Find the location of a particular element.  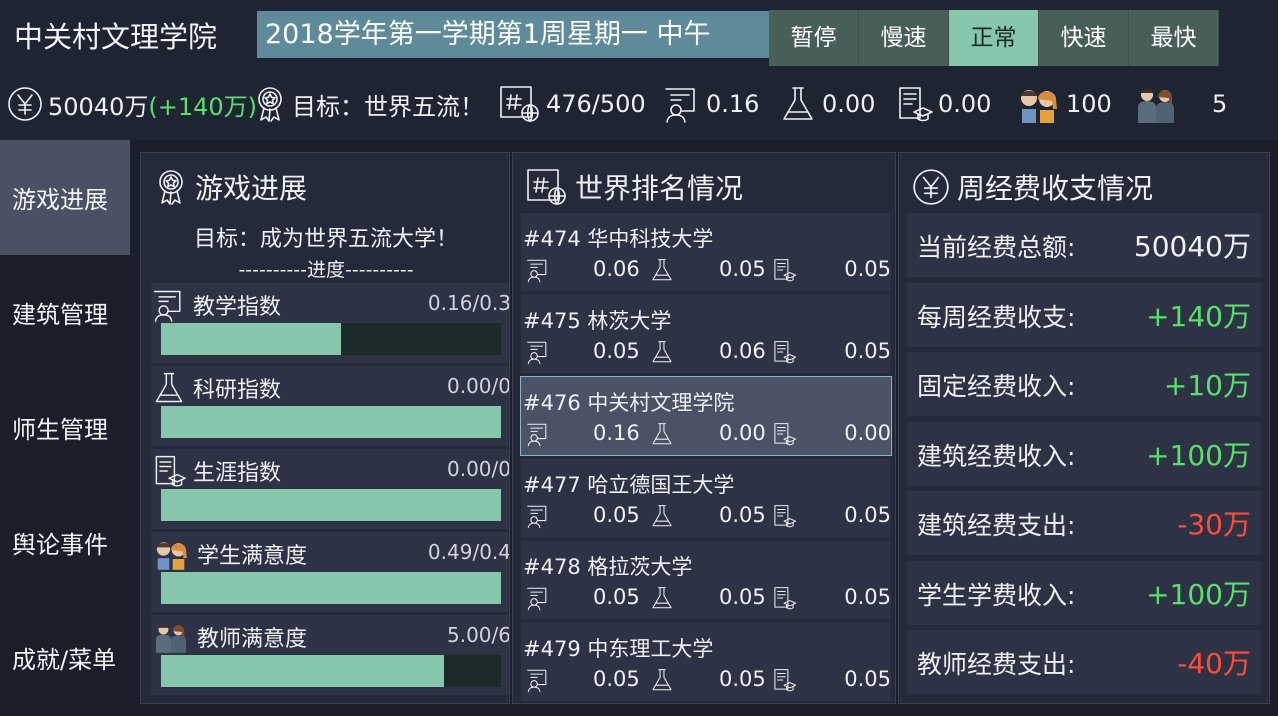

world-ranking-title: 世界排名情况 is located at coordinates (634, 187).